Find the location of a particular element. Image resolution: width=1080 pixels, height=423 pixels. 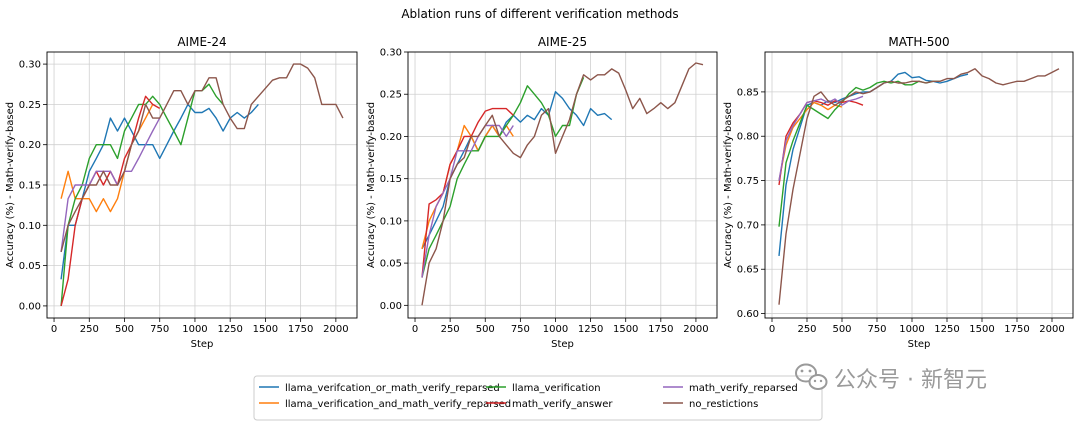

watermark: 公众号 · 新智元 is located at coordinates (891, 378).